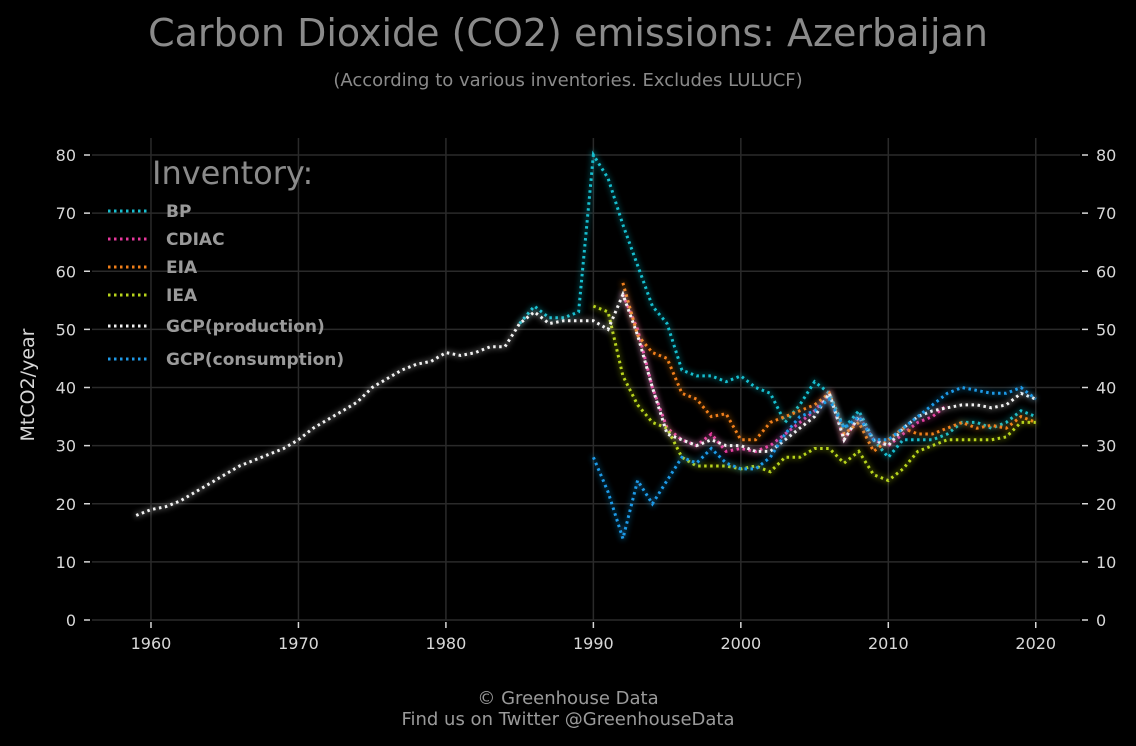  I want to click on y-tick-label-left-50: 50, so click(66, 329).